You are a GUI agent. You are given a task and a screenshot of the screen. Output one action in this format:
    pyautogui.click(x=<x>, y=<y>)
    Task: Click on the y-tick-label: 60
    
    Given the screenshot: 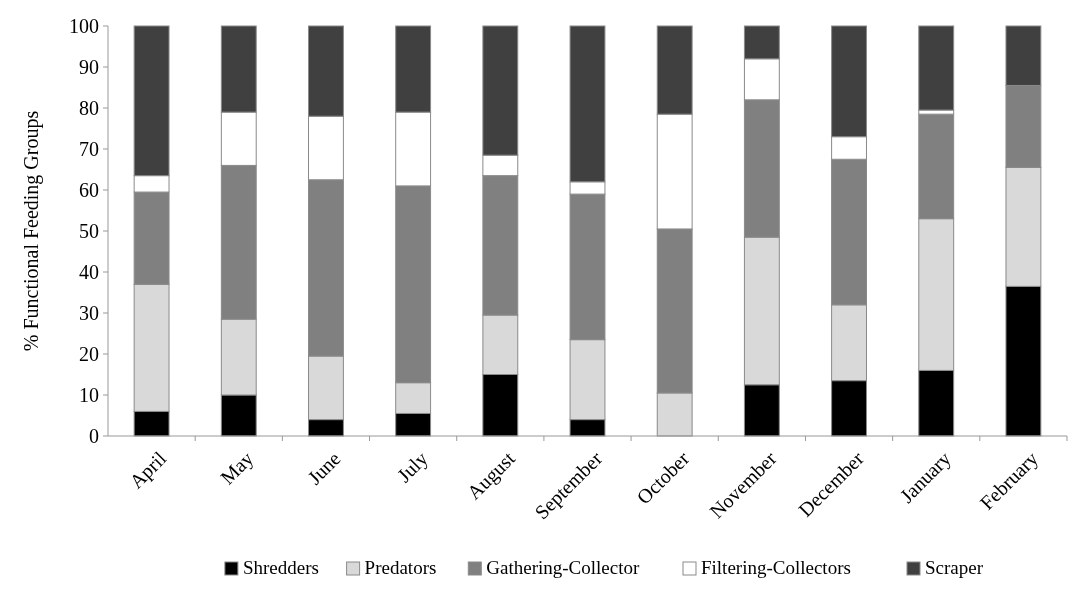 What is the action you would take?
    pyautogui.click(x=89, y=190)
    